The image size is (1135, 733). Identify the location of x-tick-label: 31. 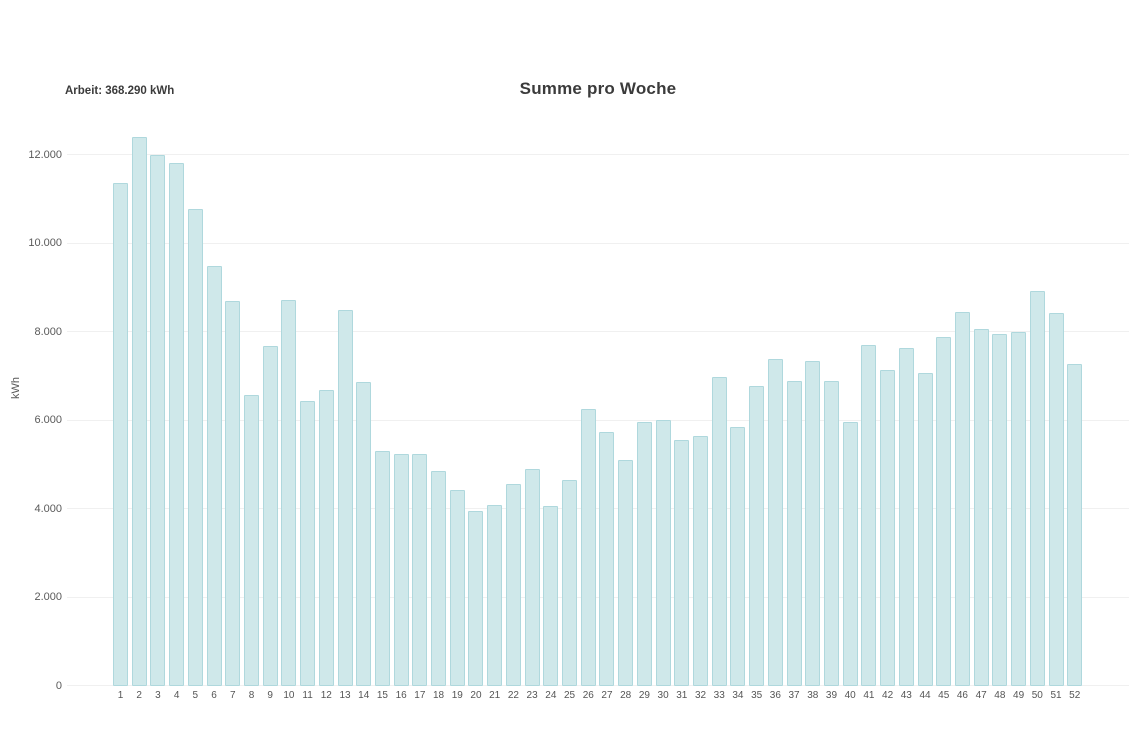
(682, 695).